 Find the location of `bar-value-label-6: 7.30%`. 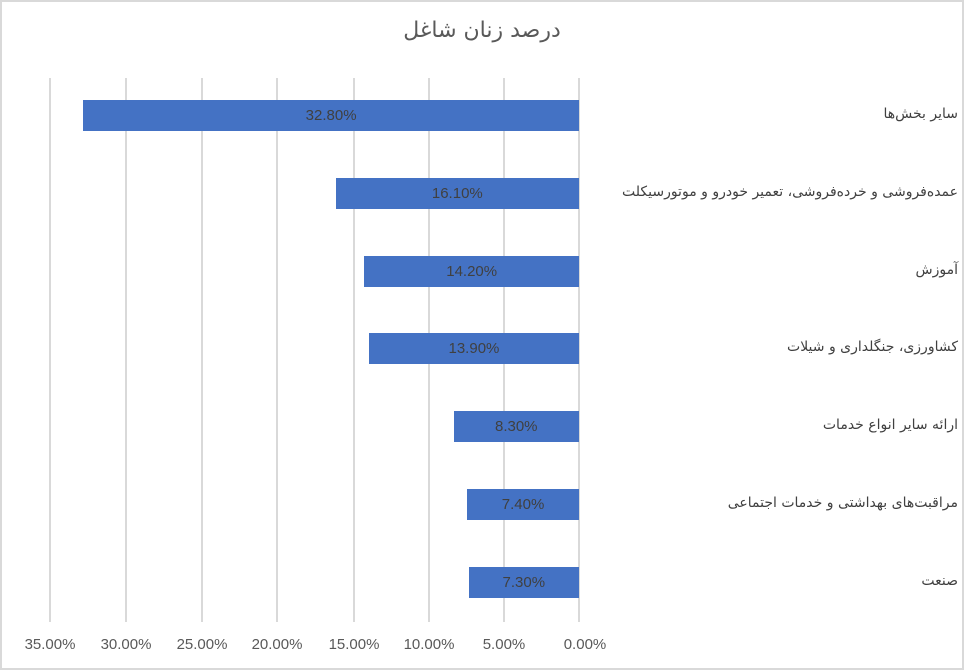

bar-value-label-6: 7.30% is located at coordinates (524, 582).